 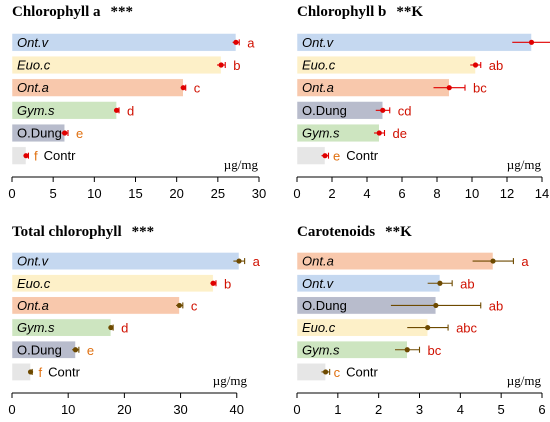 What do you see at coordinates (466, 328) in the screenshot?
I see `significance-letter: abc` at bounding box center [466, 328].